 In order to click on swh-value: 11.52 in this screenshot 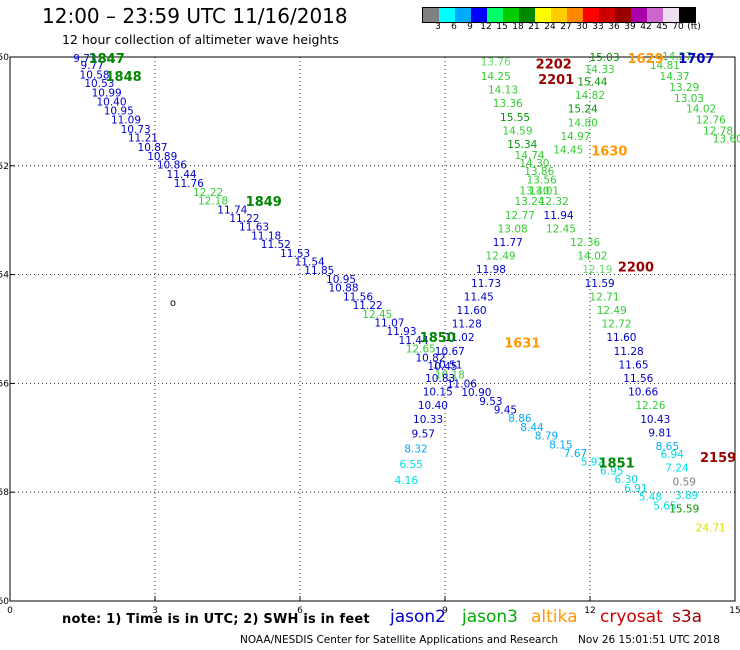, I will do `click(276, 245)`.